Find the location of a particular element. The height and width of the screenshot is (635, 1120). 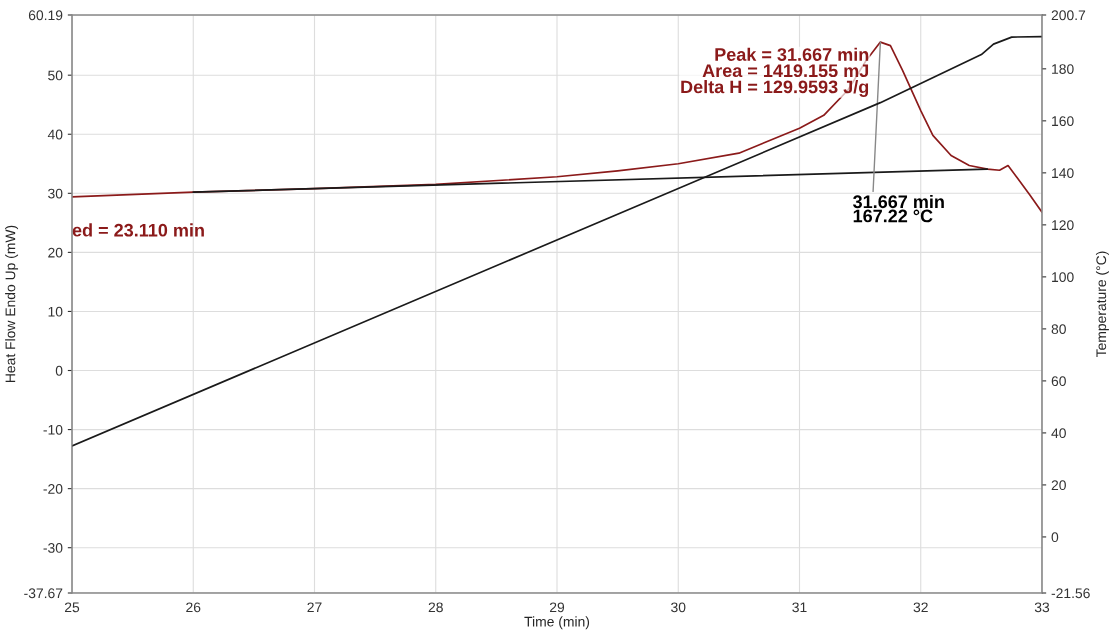

y2-tick-label: 40 is located at coordinates (1058, 433).